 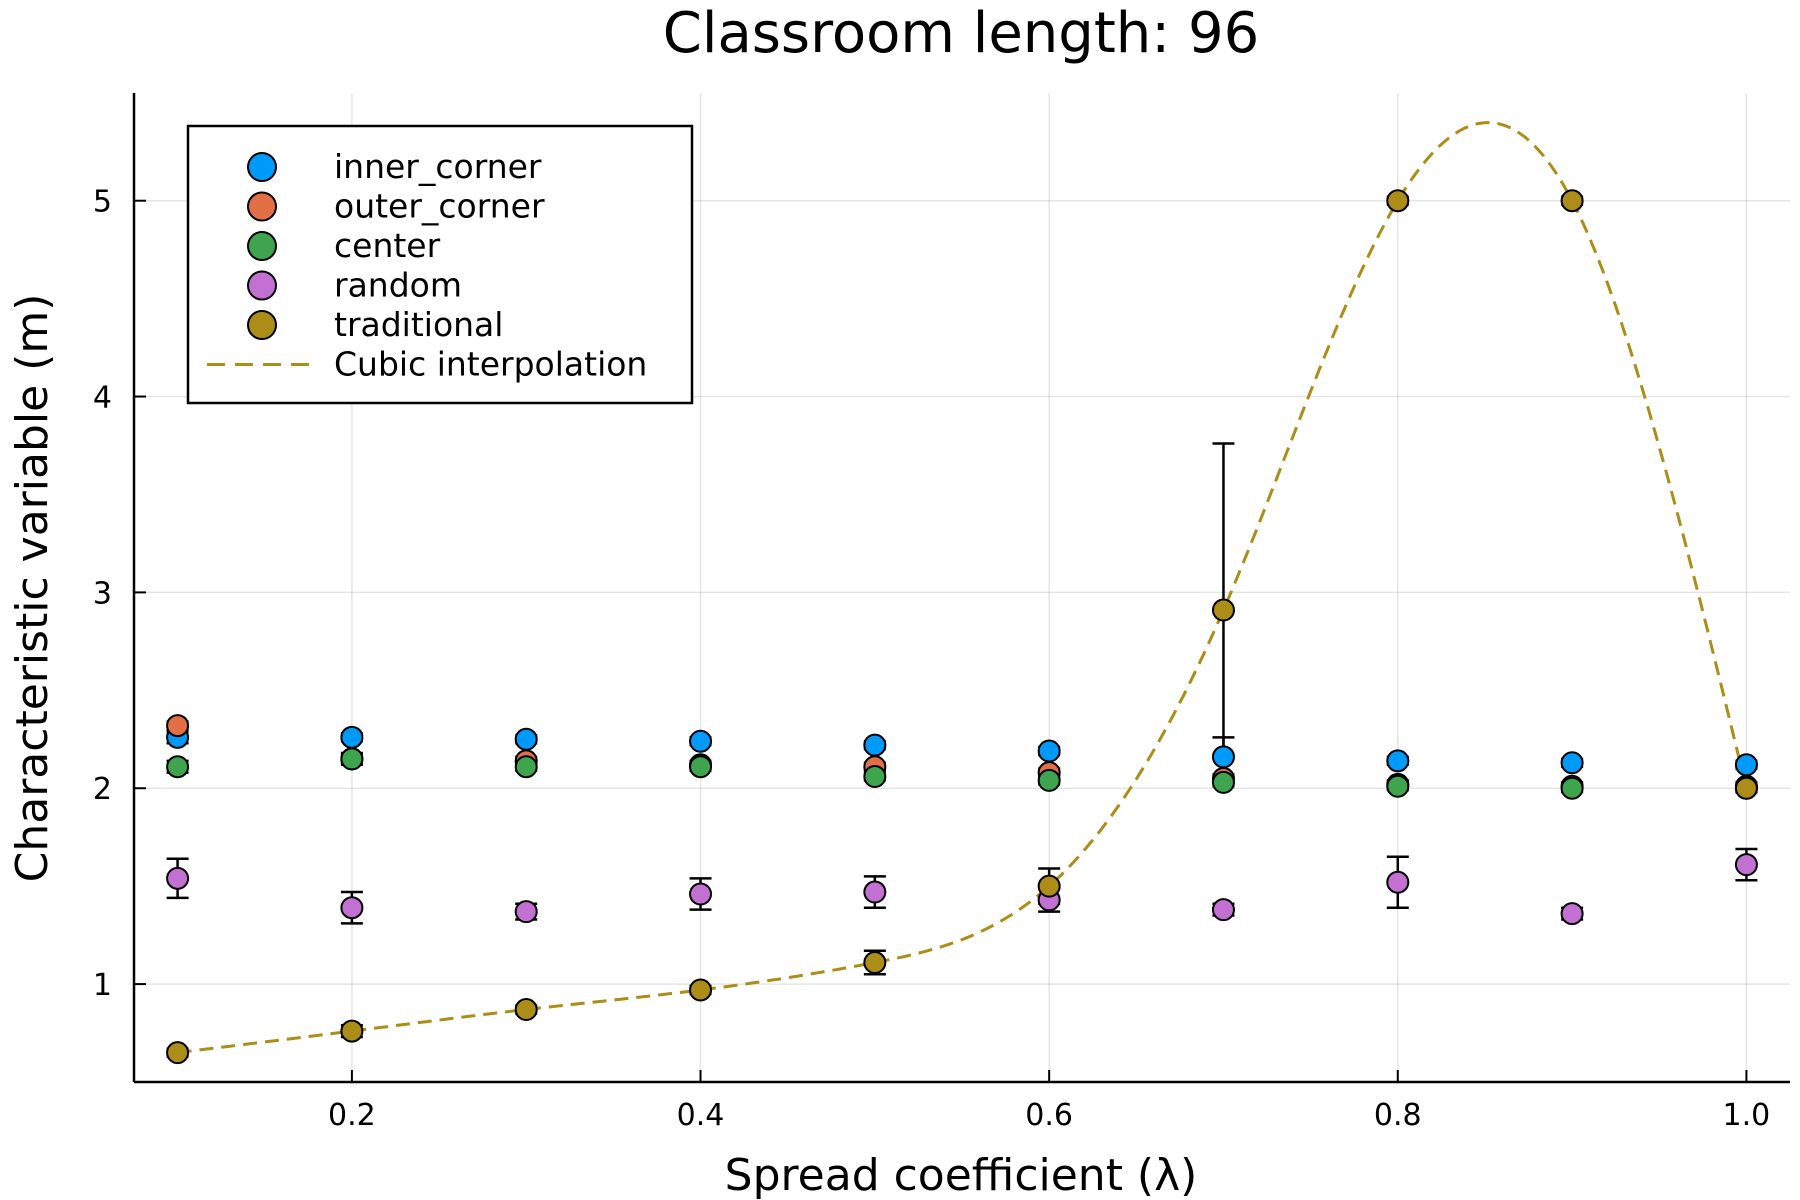 What do you see at coordinates (961, 33) in the screenshot?
I see `chart-title: Classroom length: 96` at bounding box center [961, 33].